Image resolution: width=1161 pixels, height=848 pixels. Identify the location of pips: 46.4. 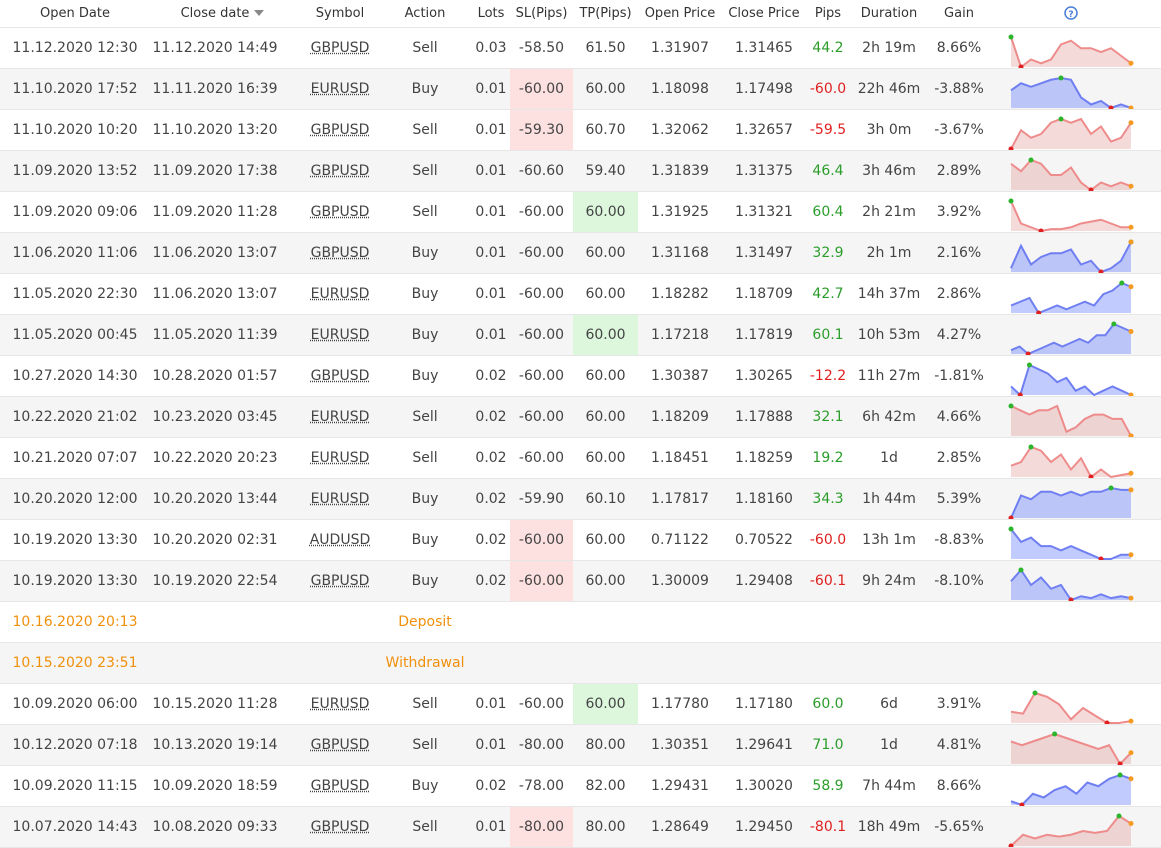
(828, 171).